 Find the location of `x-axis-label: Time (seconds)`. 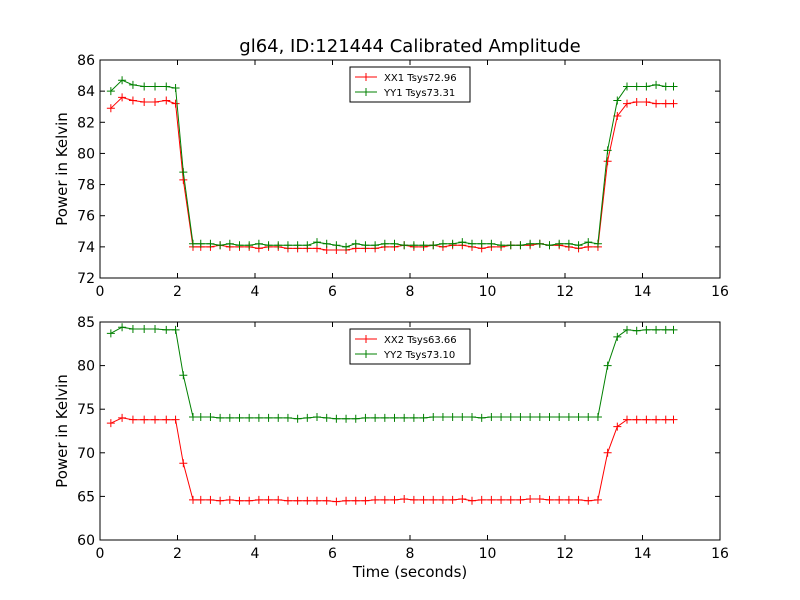

x-axis-label: Time (seconds) is located at coordinates (410, 572).